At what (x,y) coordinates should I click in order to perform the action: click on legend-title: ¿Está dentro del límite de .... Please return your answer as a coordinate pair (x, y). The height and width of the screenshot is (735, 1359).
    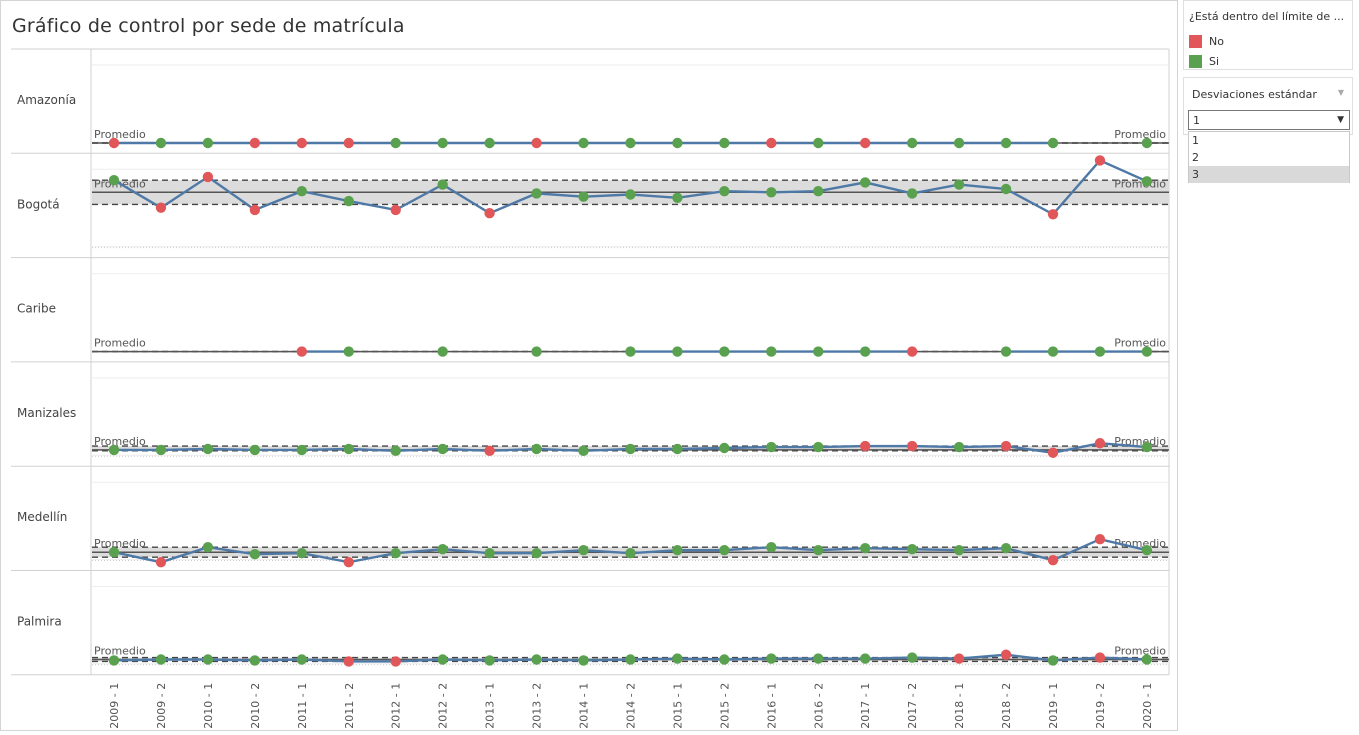
    Looking at the image, I should click on (1267, 16).